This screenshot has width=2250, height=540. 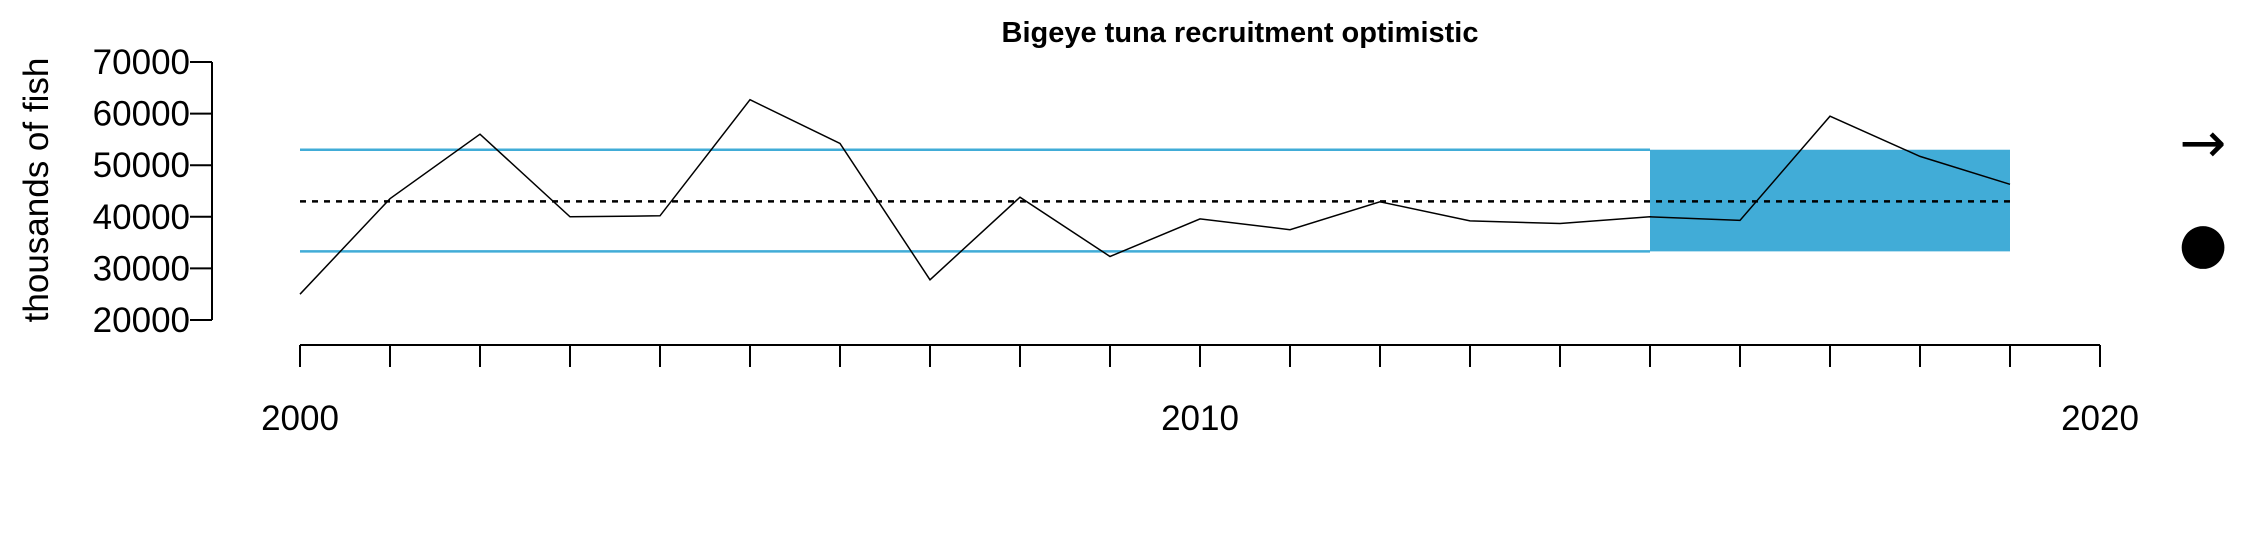 I want to click on chart-title: Bigeye tuna recruitment optimistic, so click(x=1240, y=33).